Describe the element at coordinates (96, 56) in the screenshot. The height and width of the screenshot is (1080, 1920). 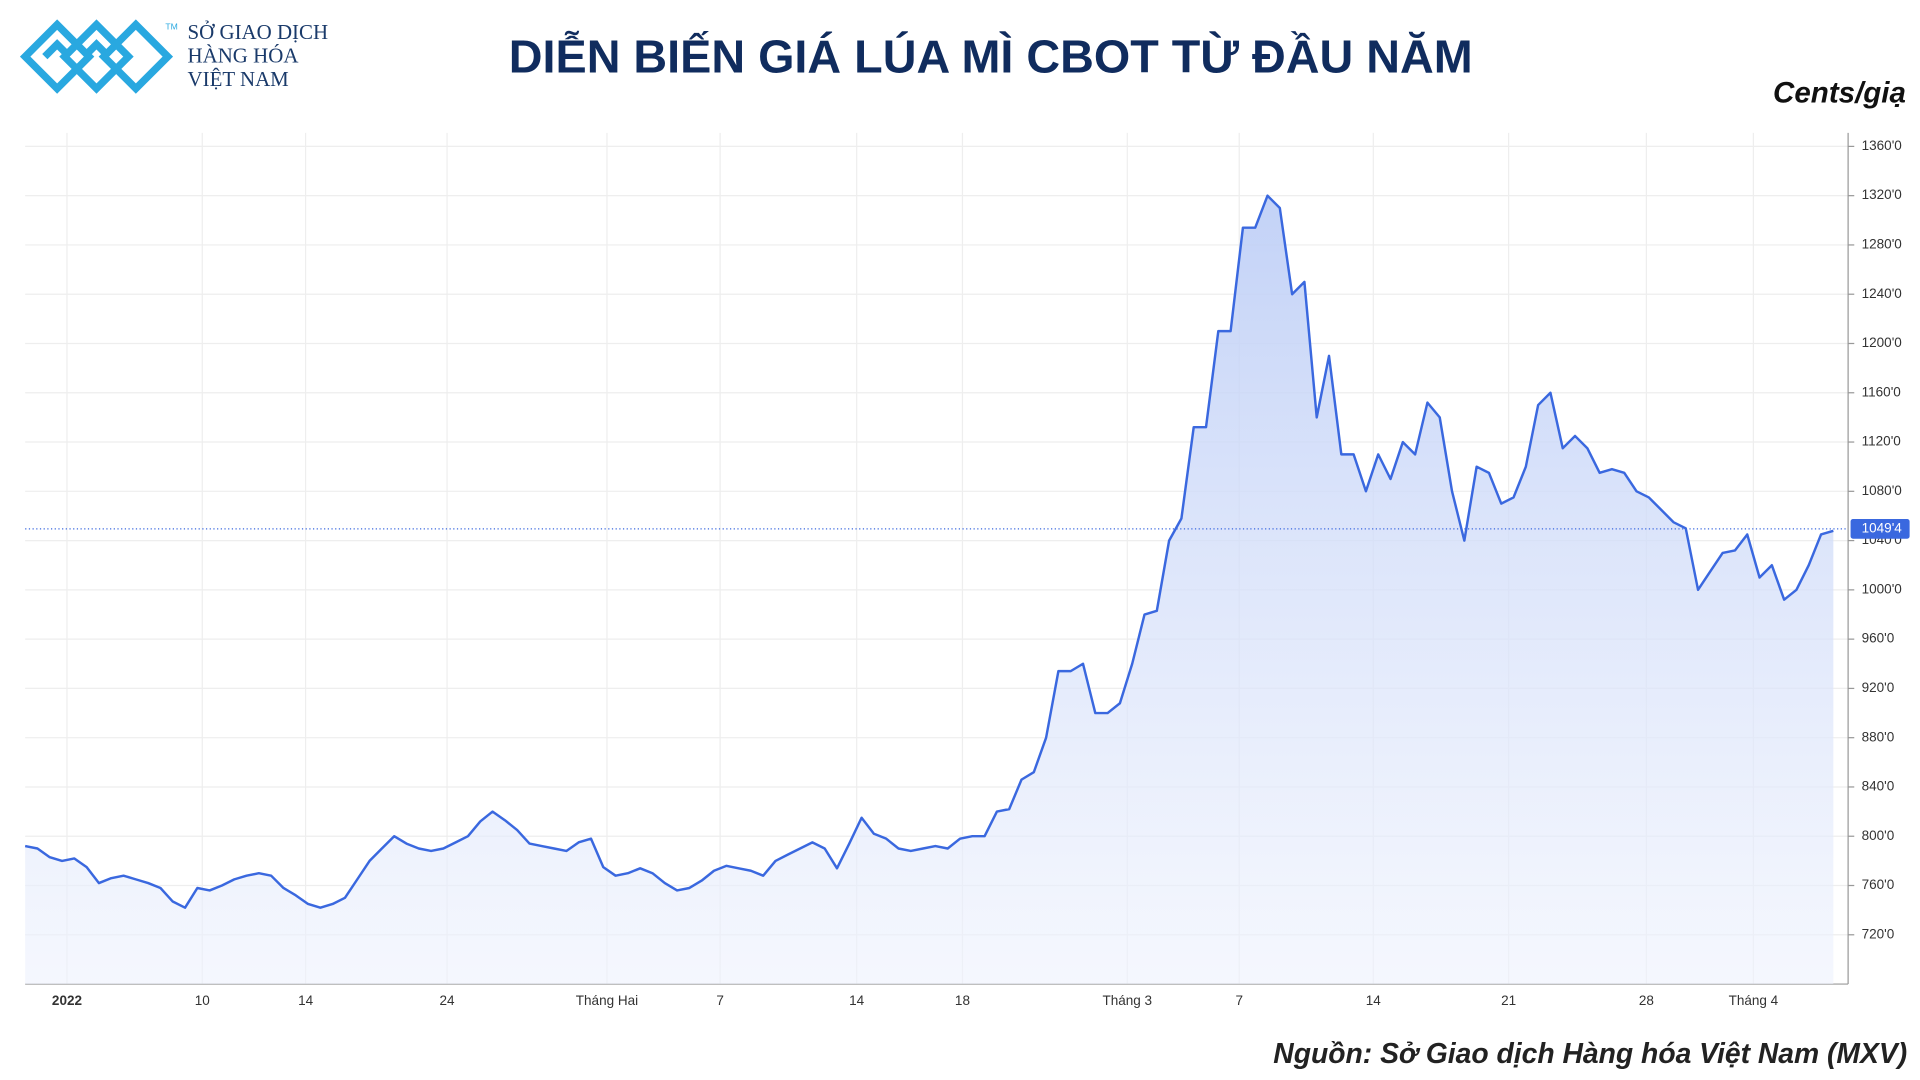
I see `logo-icon` at that location.